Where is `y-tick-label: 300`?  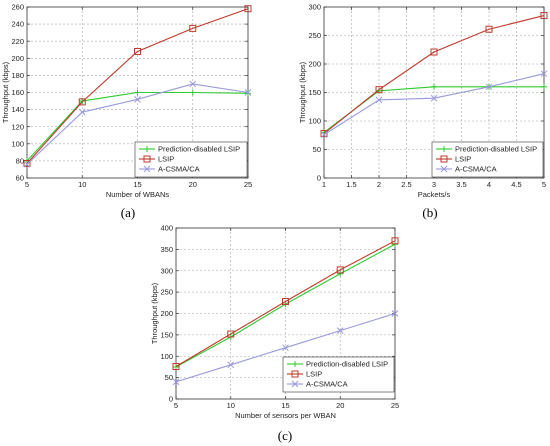 y-tick-label: 300 is located at coordinates (314, 7).